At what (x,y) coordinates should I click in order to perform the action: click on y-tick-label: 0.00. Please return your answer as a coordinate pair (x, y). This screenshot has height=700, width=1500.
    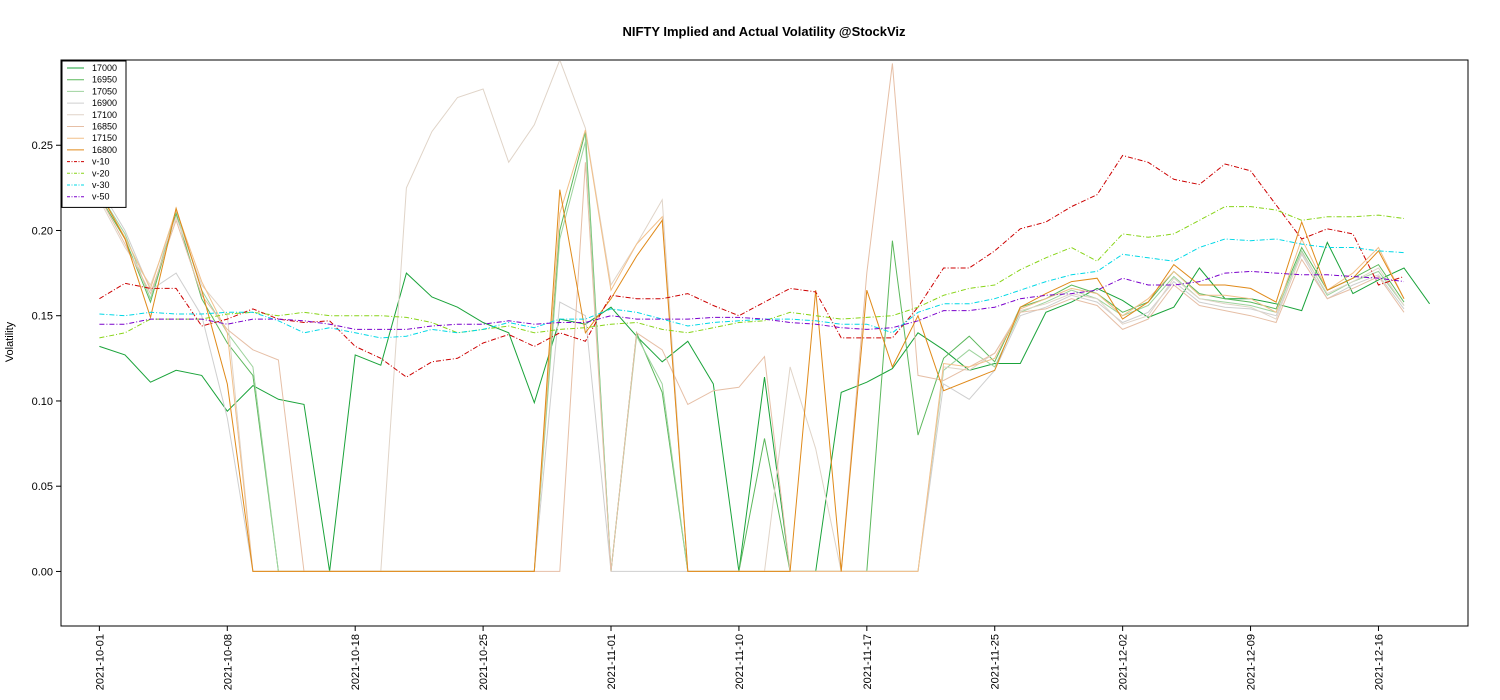
    Looking at the image, I should click on (42, 572).